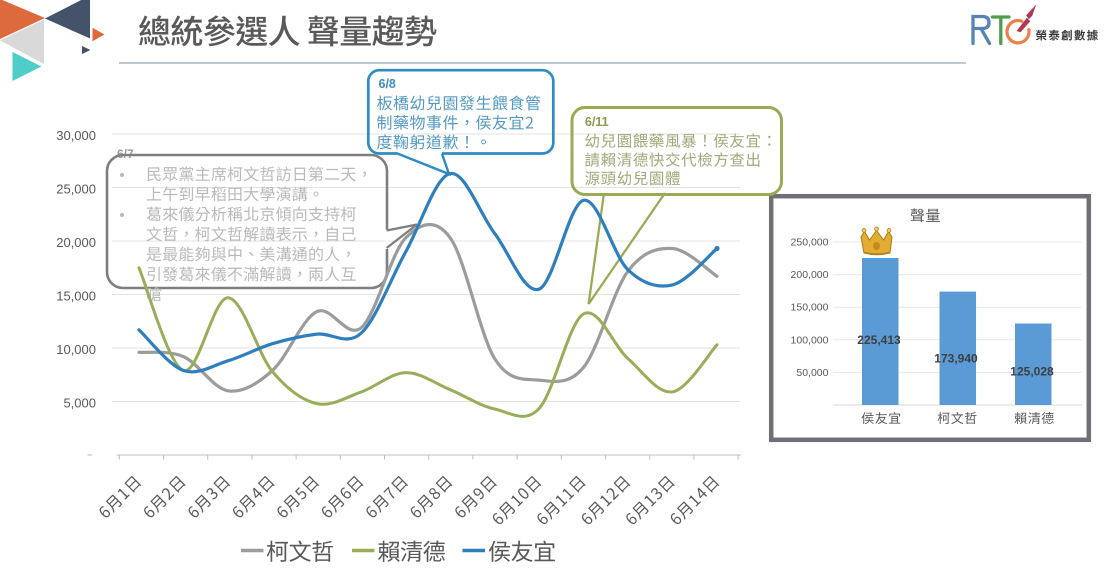  What do you see at coordinates (810, 308) in the screenshot?
I see `svg-text: 150,000` at bounding box center [810, 308].